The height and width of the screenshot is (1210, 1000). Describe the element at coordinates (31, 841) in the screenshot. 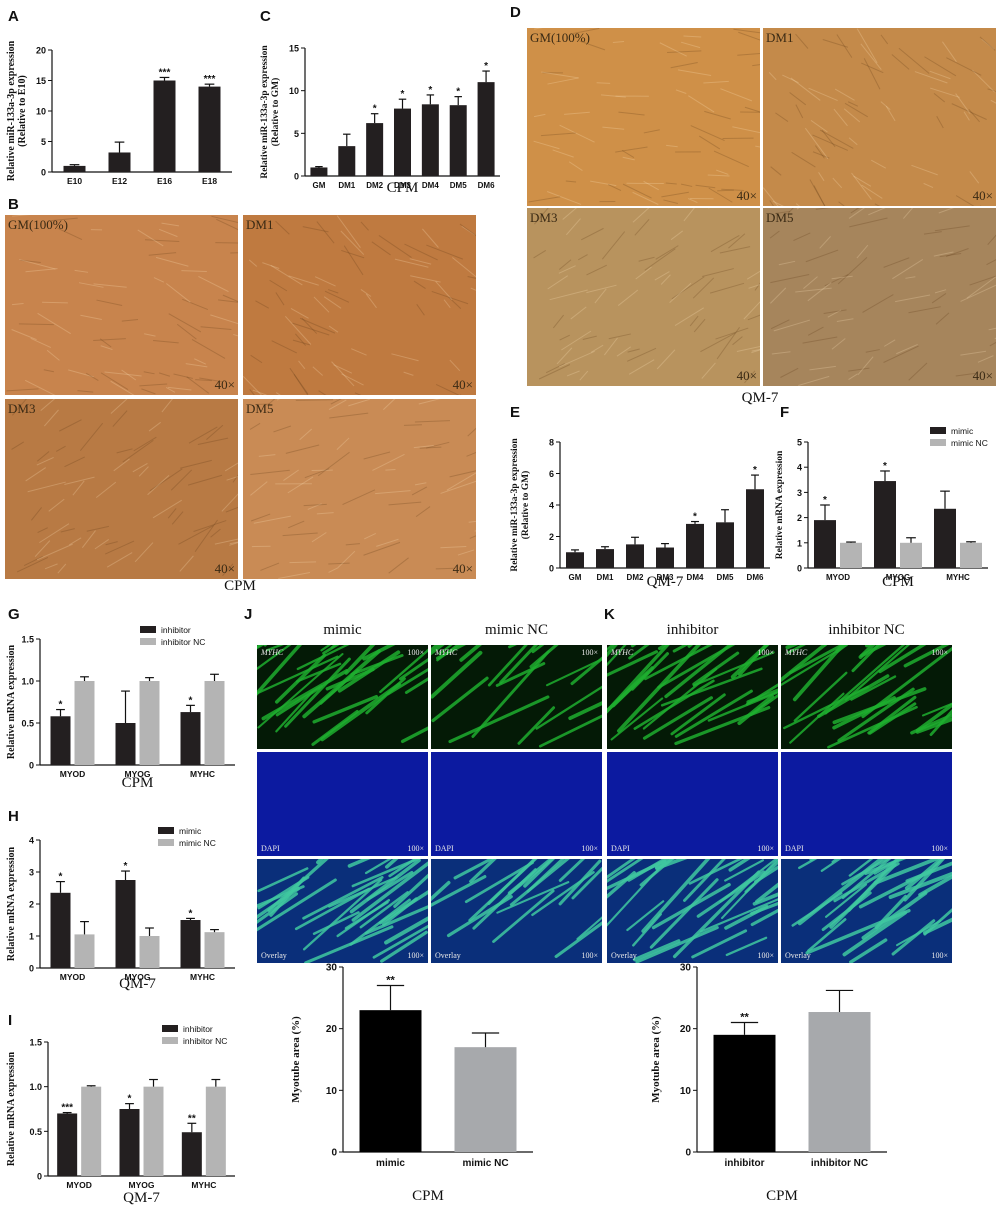

I see `y-tick-label: 4` at that location.